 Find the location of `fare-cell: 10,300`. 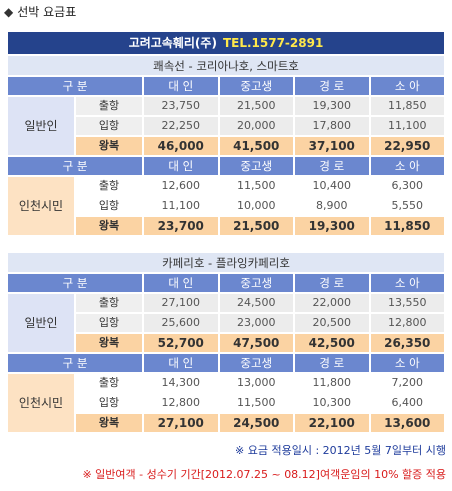

fare-cell: 10,300 is located at coordinates (332, 403).